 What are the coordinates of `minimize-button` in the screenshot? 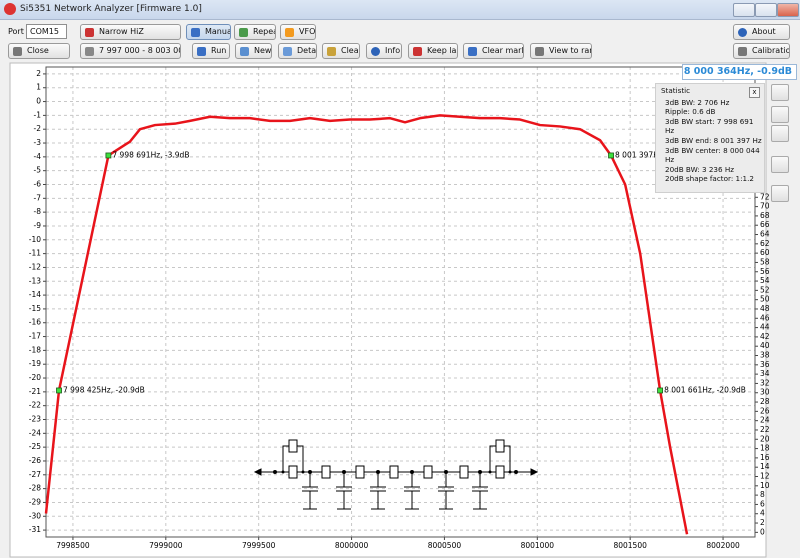 It's located at (744, 10).